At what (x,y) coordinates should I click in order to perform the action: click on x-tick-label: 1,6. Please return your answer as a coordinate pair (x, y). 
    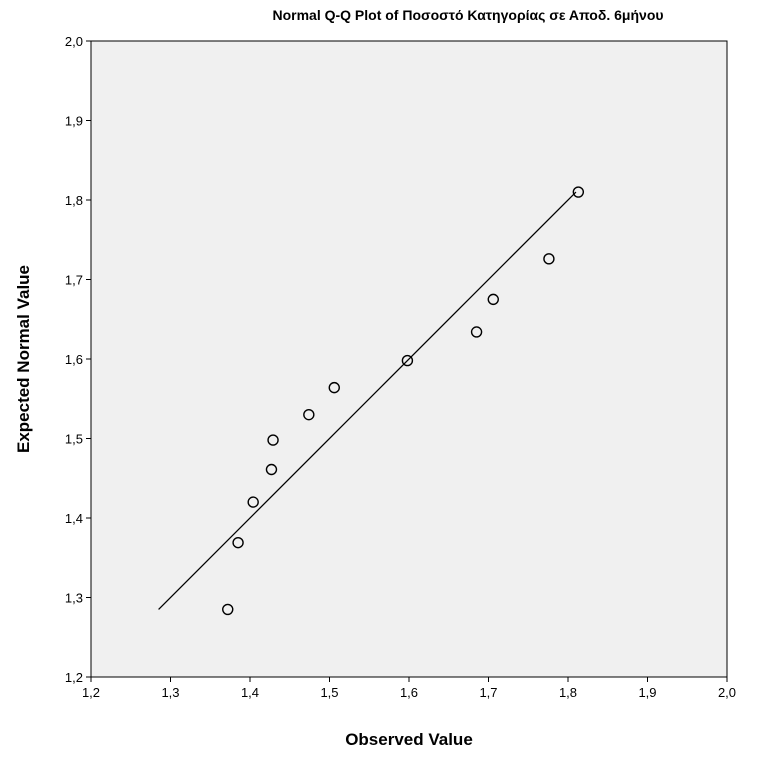
    Looking at the image, I should click on (409, 692).